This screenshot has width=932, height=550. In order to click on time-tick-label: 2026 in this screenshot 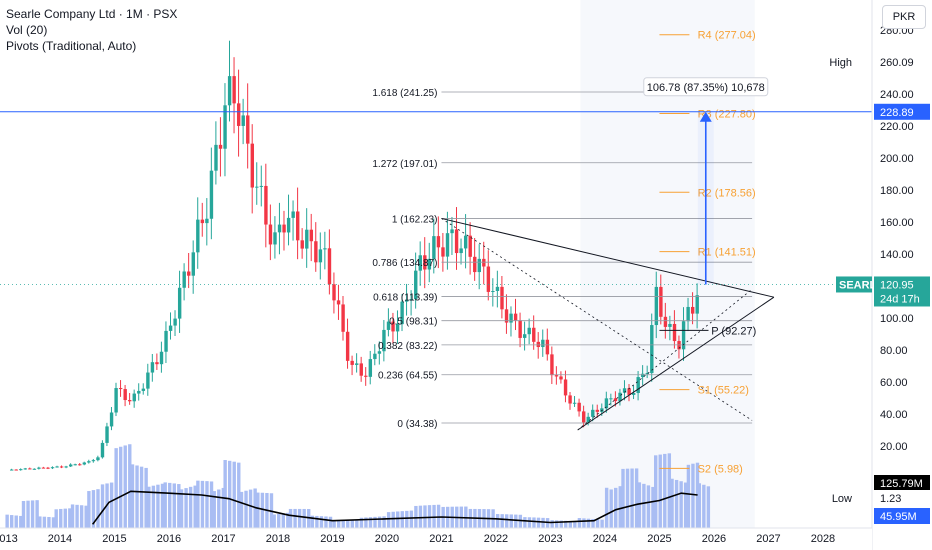, I will do `click(714, 539)`.